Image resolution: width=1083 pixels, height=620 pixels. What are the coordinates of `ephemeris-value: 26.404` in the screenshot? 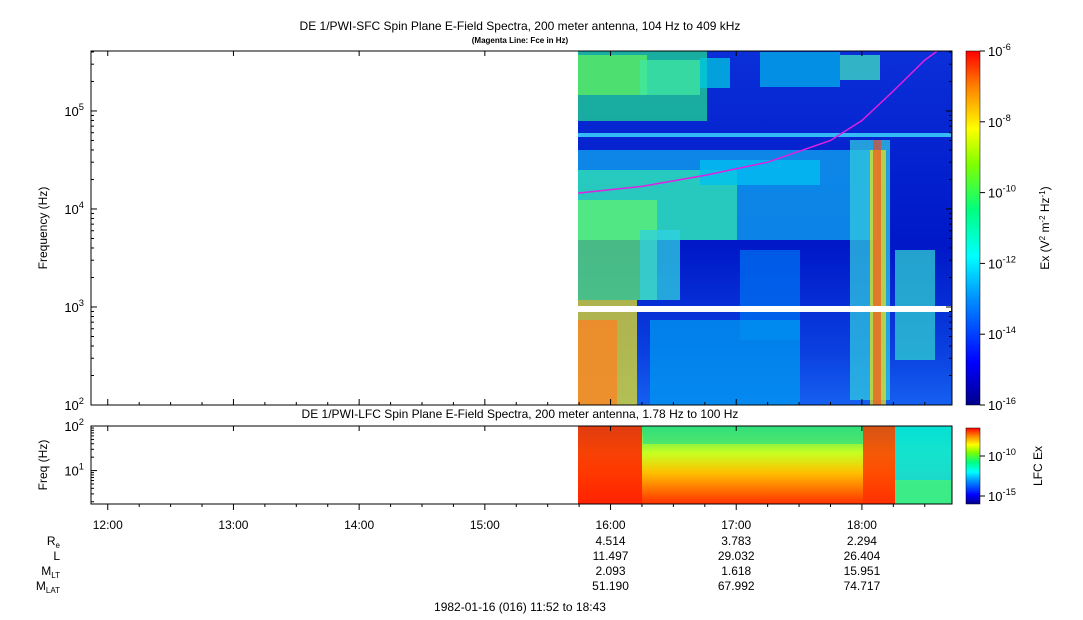 It's located at (862, 556).